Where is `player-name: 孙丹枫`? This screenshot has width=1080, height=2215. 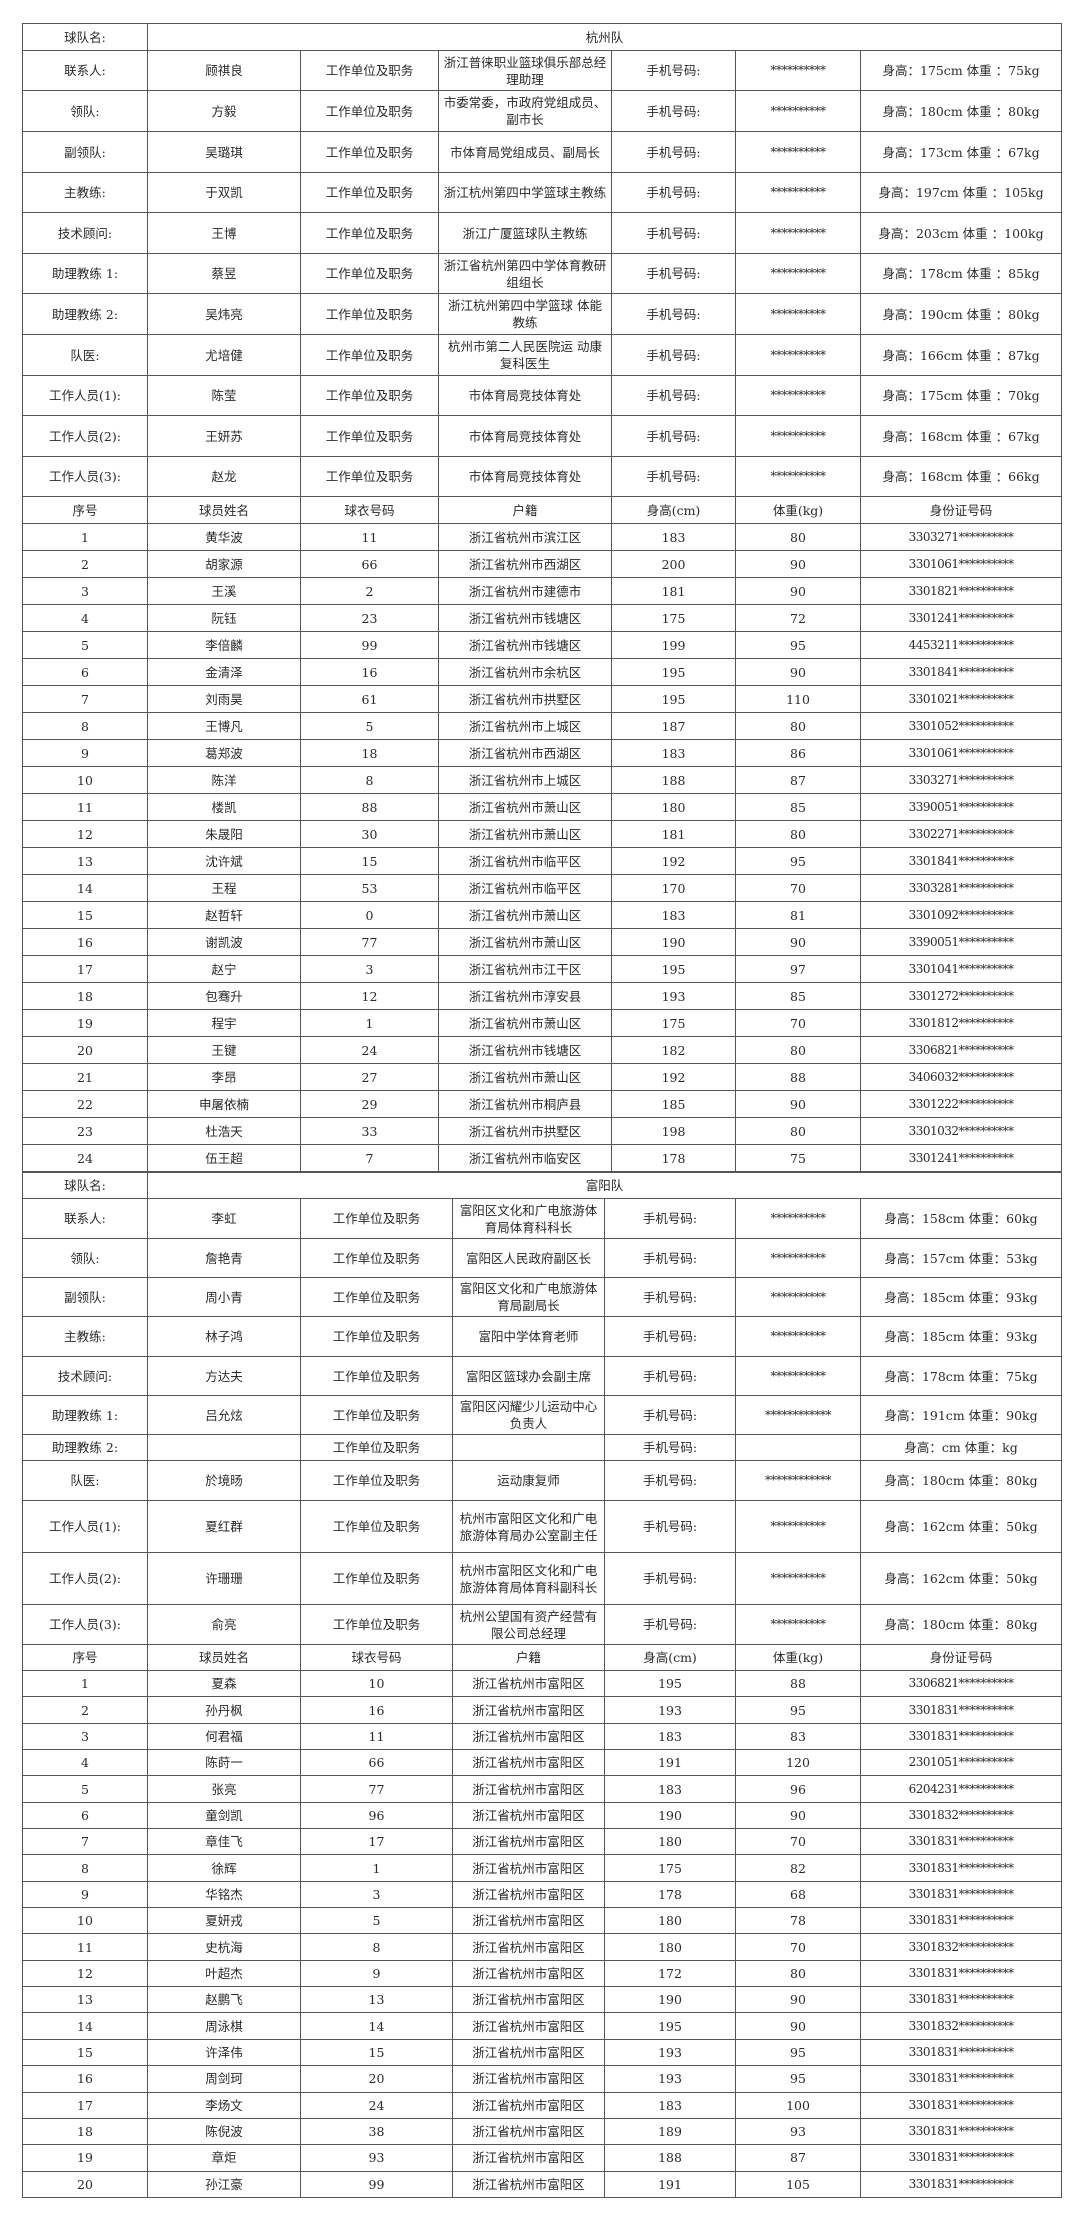
player-name: 孙丹枫 is located at coordinates (224, 1710).